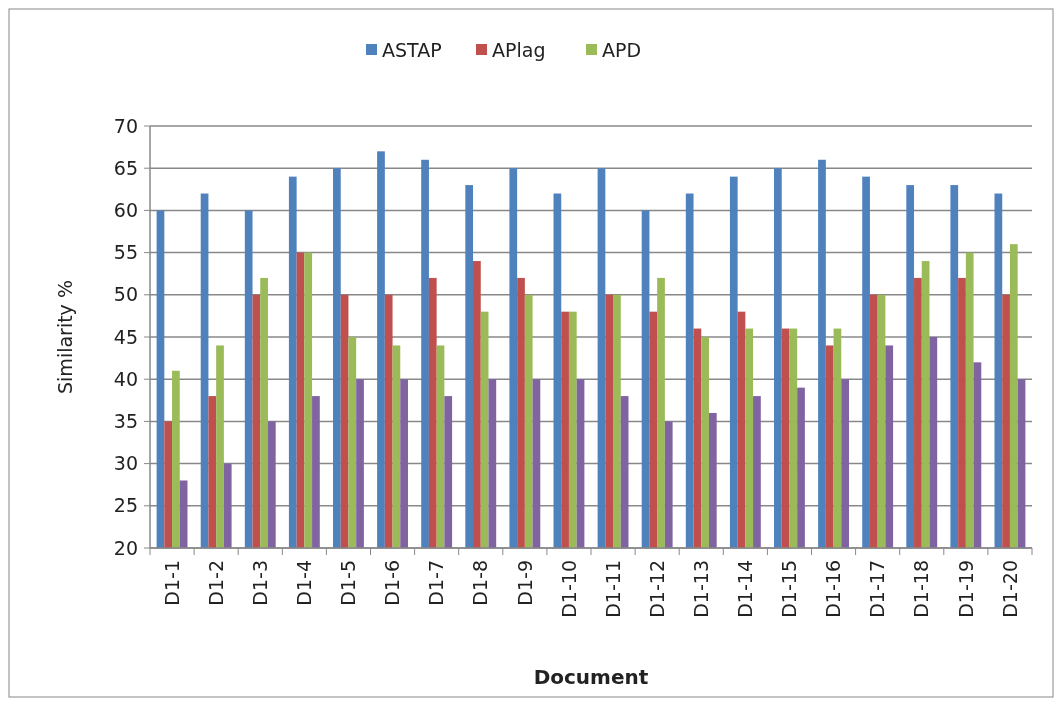  Describe the element at coordinates (965, 589) in the screenshot. I see `x-tick-label: D1-19` at that location.